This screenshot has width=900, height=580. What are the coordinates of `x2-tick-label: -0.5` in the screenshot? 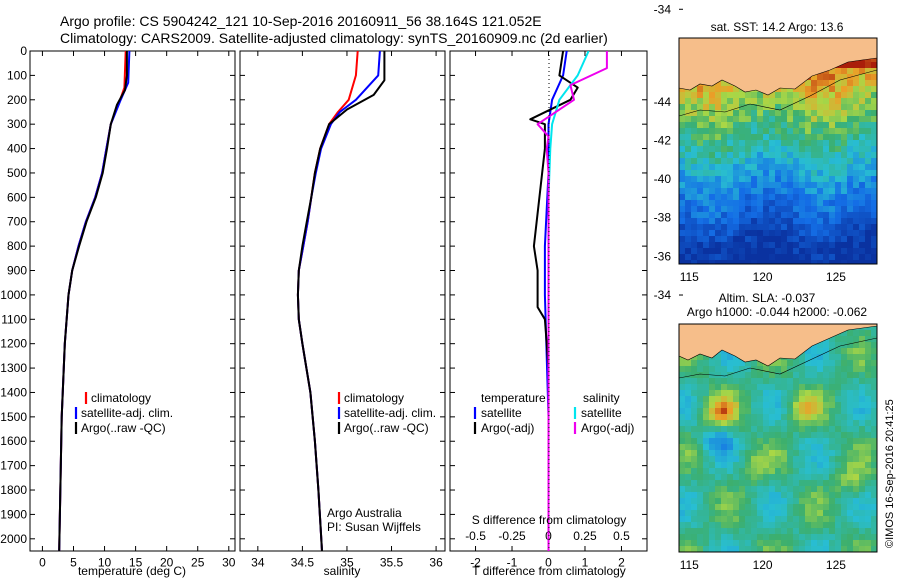 It's located at (475, 536).